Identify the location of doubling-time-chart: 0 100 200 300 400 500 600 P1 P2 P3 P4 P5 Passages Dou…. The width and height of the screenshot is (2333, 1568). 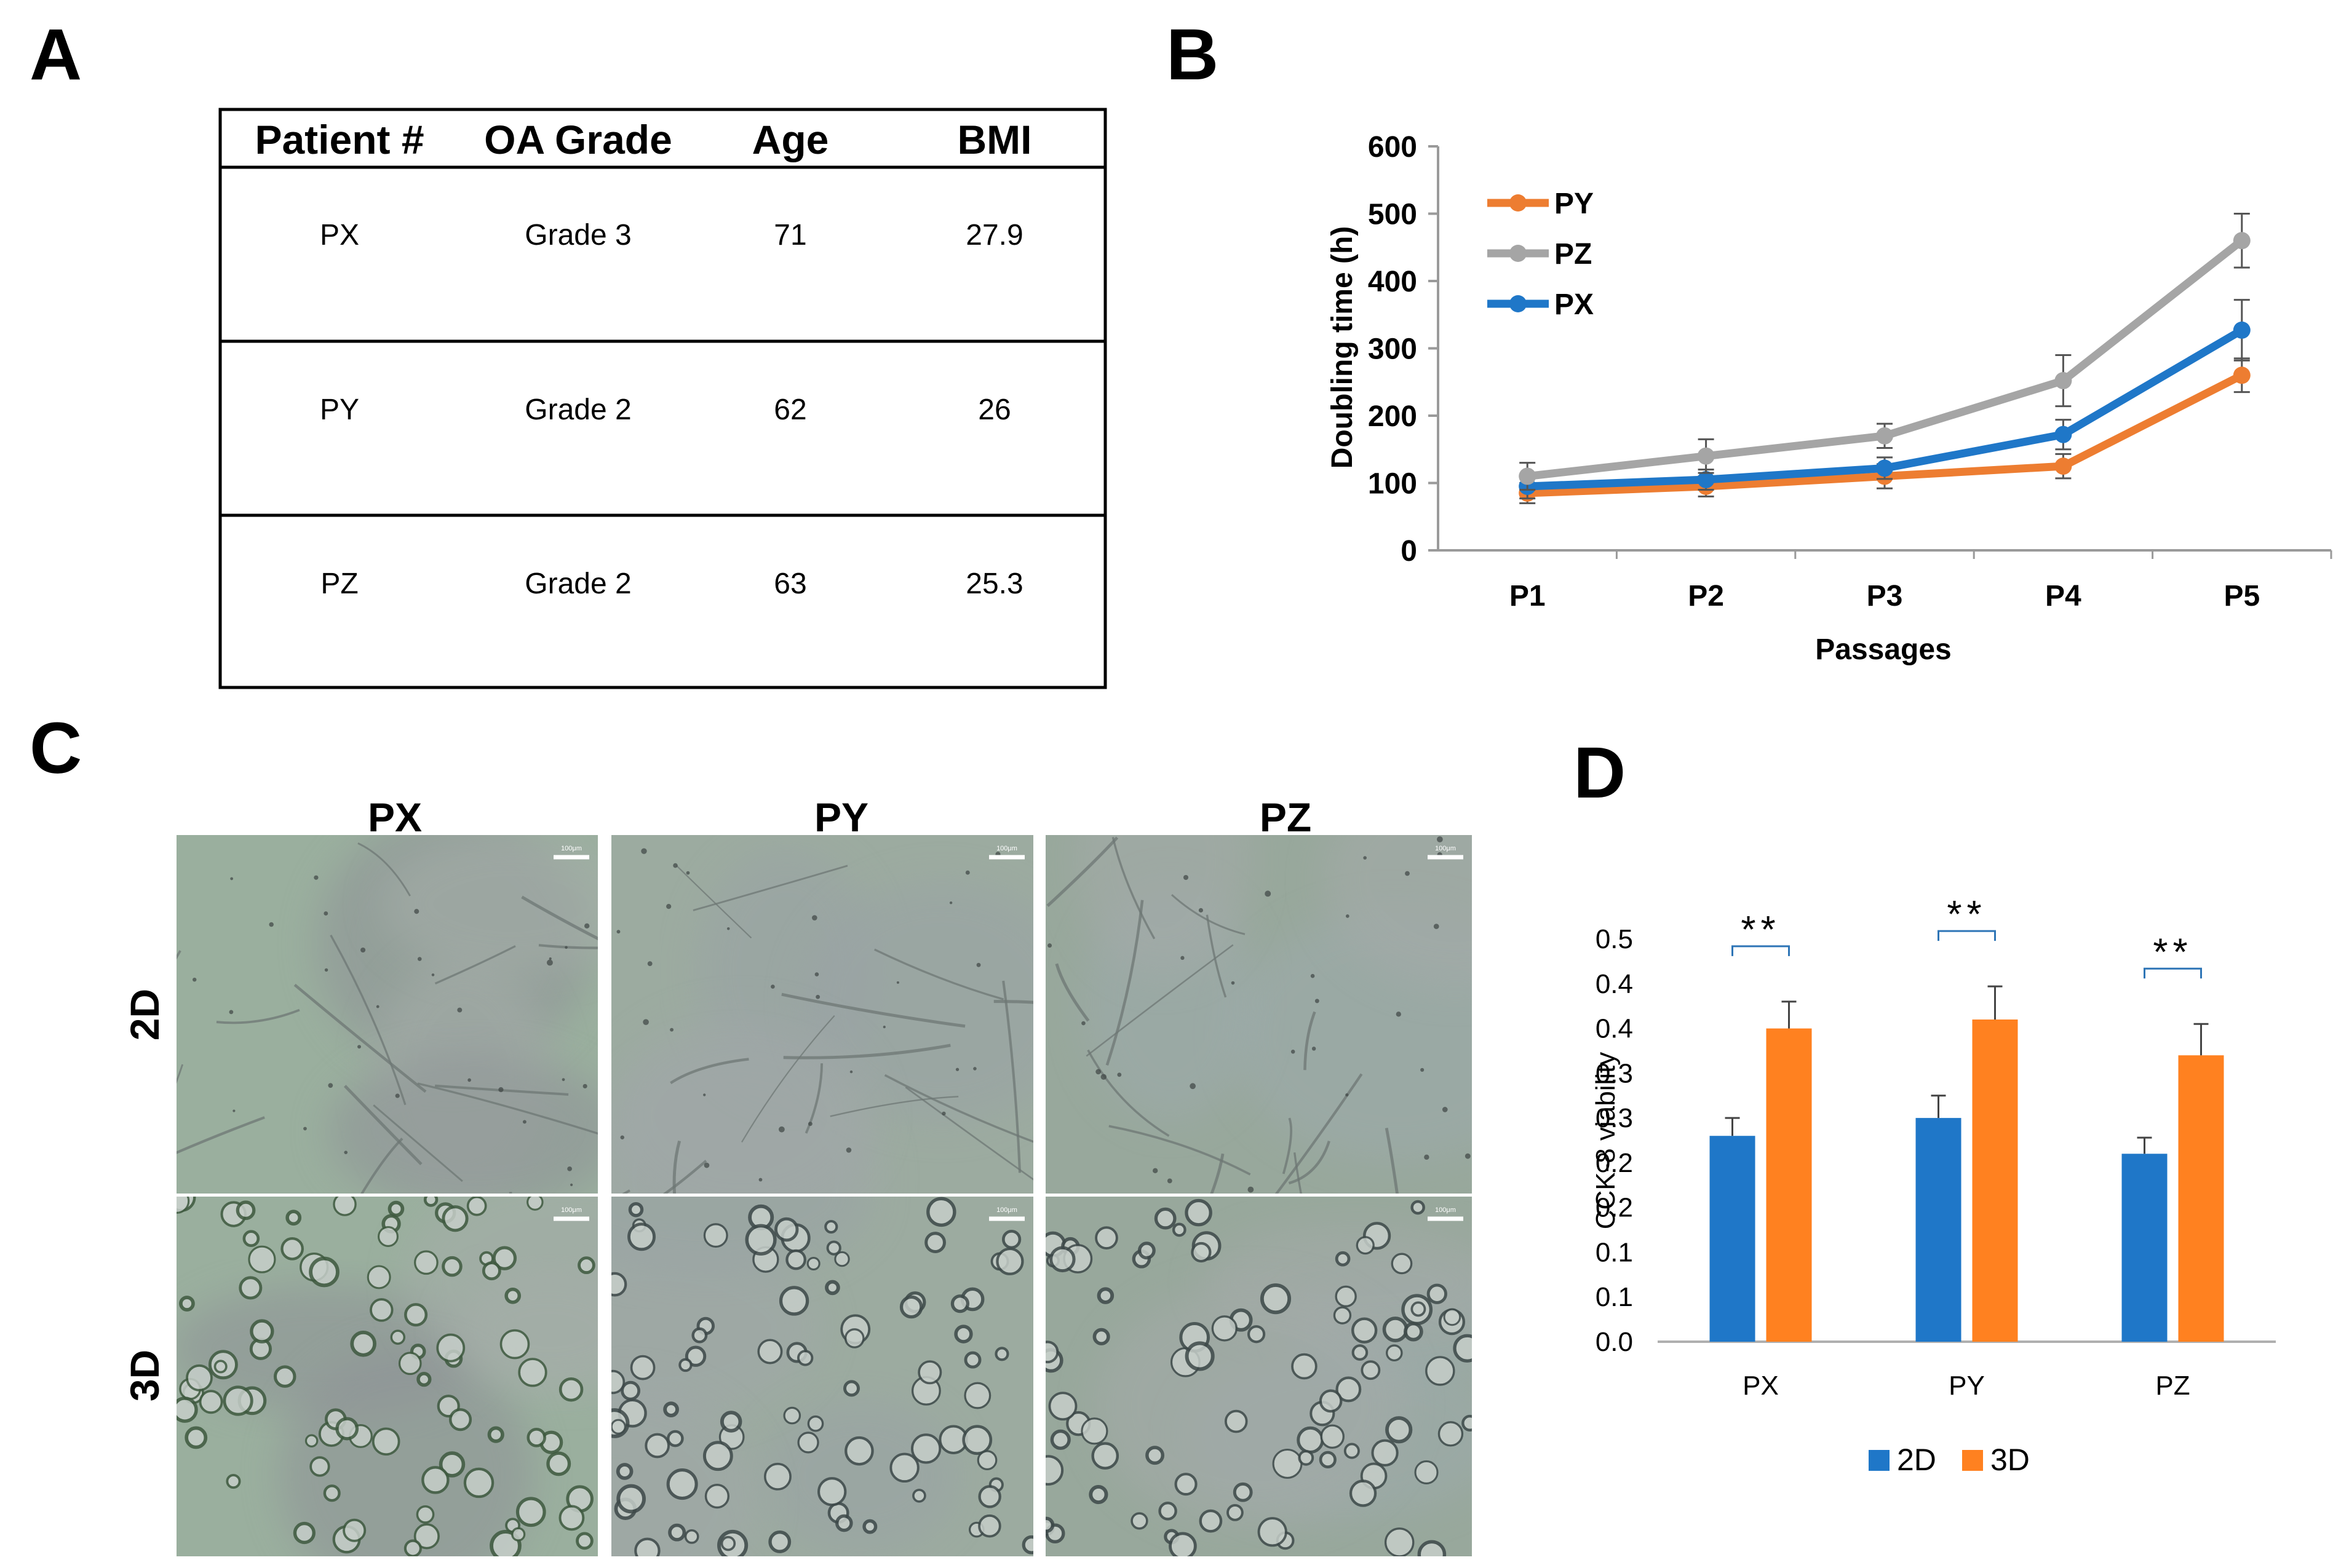
(1829, 398).